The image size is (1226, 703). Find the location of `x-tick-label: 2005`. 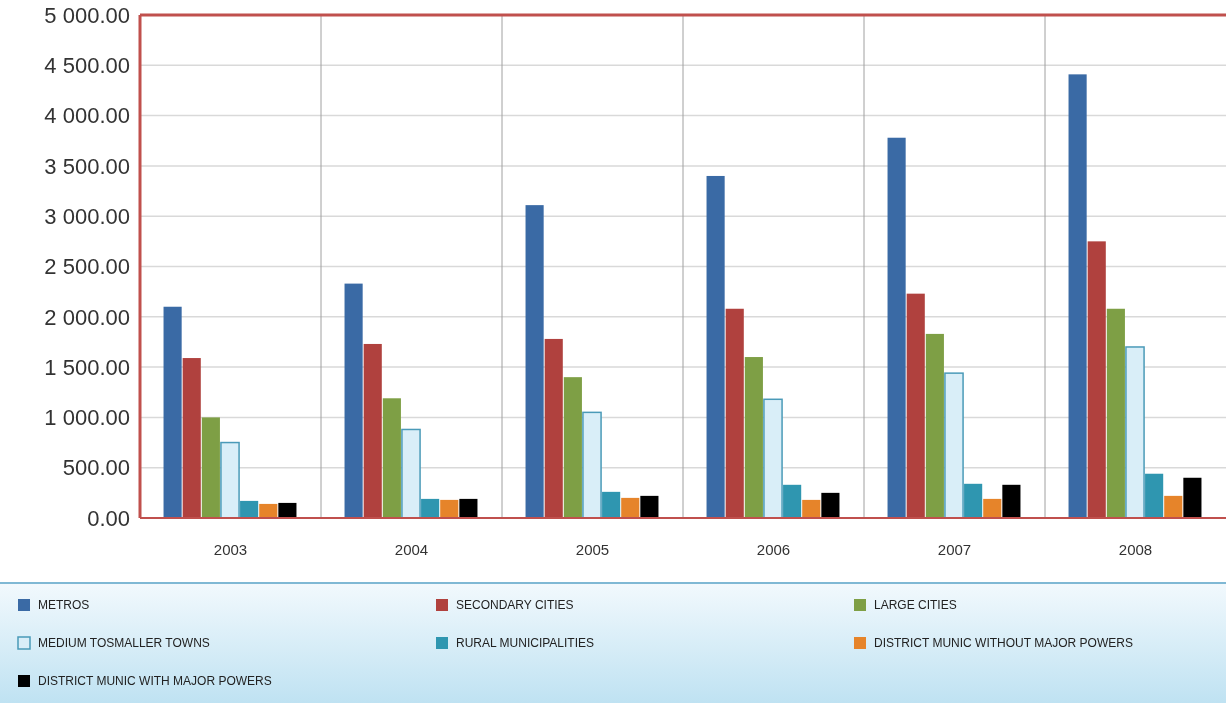

x-tick-label: 2005 is located at coordinates (592, 549).